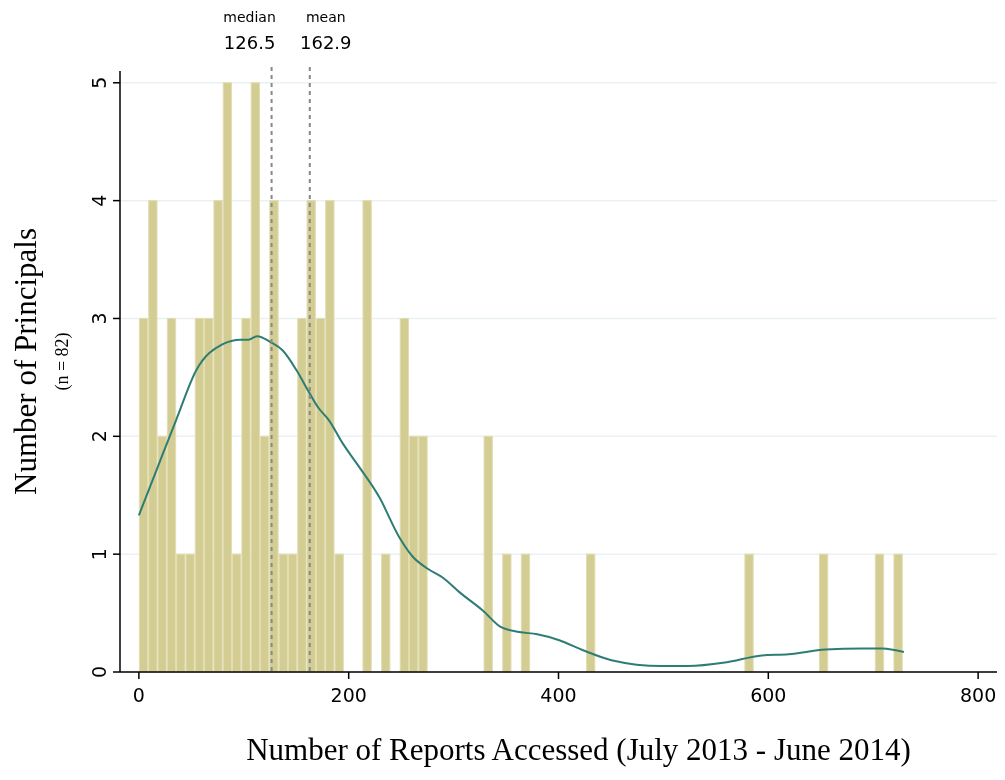  What do you see at coordinates (99, 554) in the screenshot?
I see `y-tick-label: 1` at bounding box center [99, 554].